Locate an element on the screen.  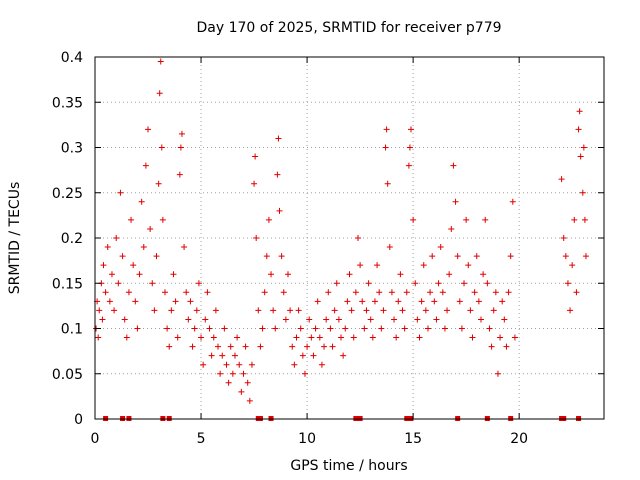
y-tick-label: 0.25 is located at coordinates (67, 194).